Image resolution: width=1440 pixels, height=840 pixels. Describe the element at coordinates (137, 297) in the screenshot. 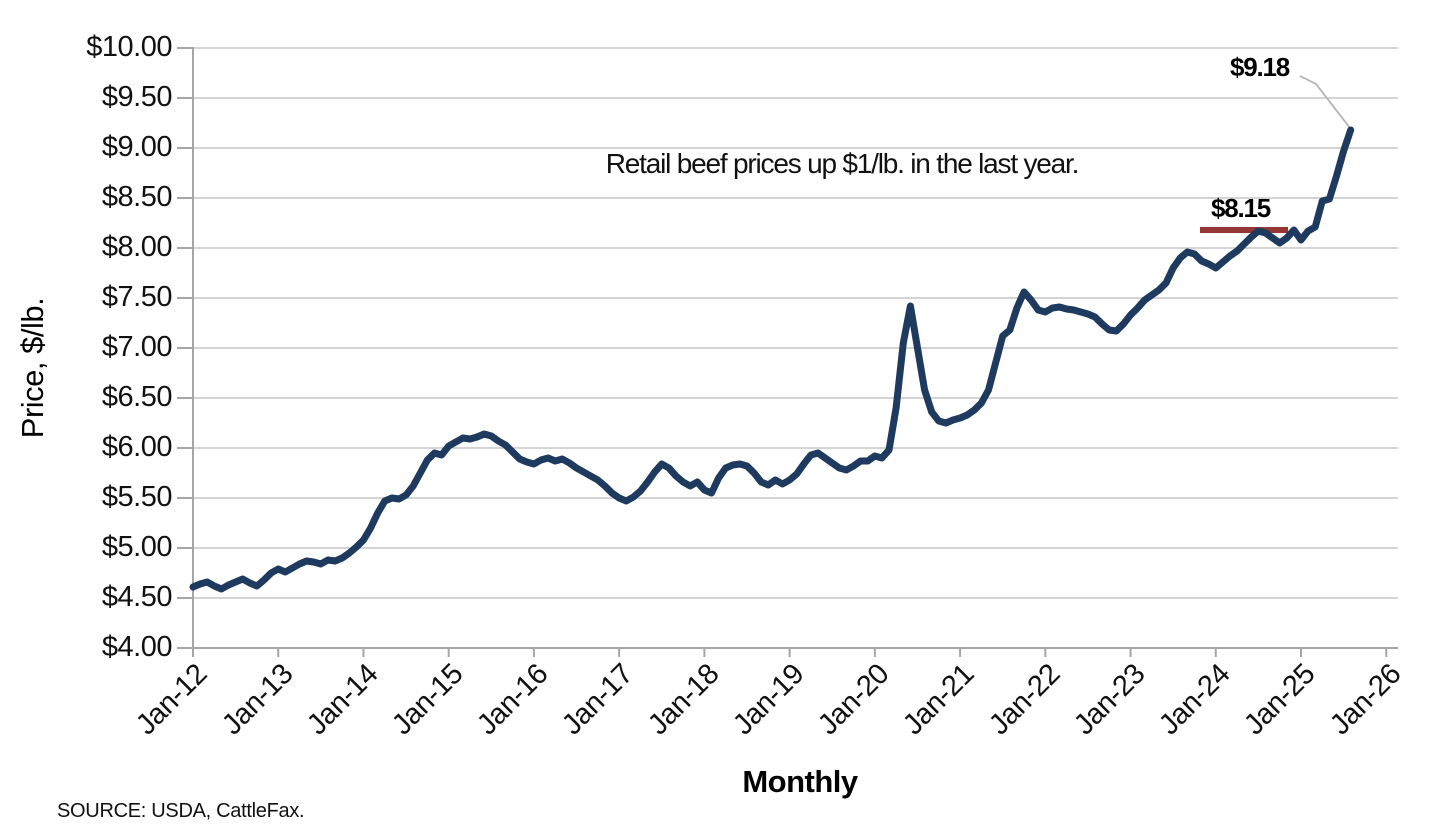

I see `y-axis-label: $7.50` at that location.